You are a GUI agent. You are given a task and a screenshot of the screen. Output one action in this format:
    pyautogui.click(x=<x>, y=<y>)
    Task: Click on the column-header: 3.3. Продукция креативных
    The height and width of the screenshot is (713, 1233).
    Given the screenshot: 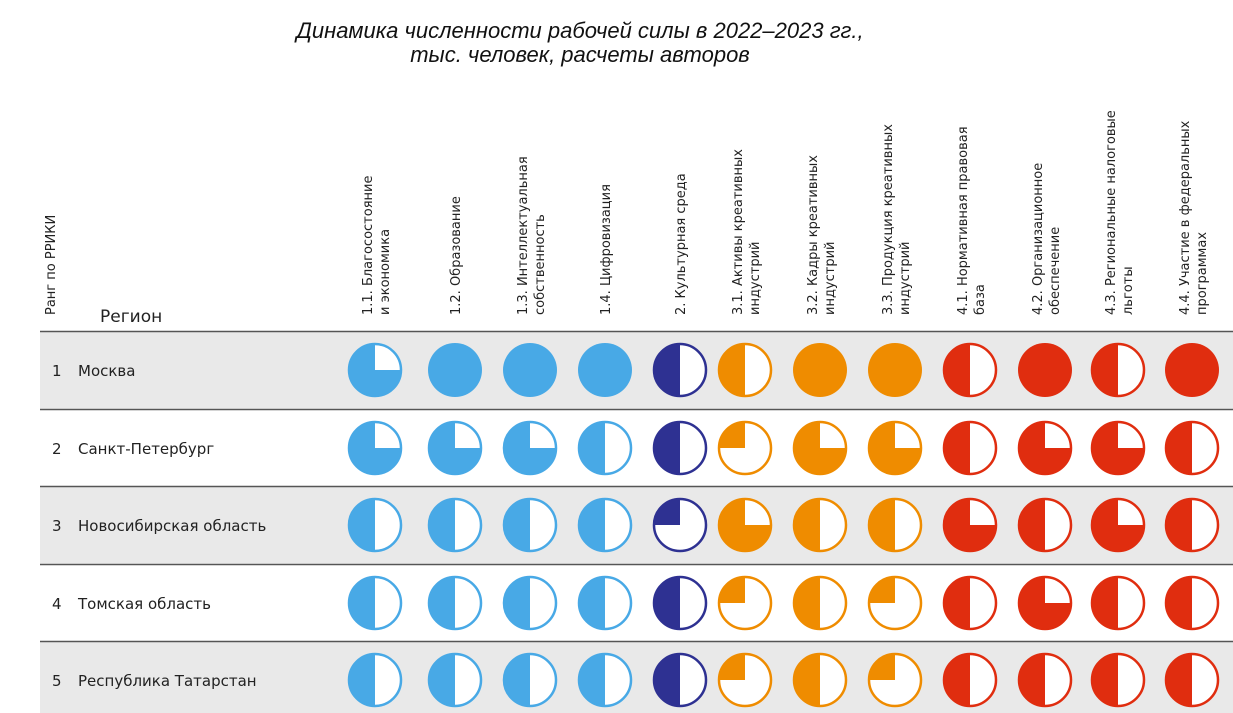 What is the action you would take?
    pyautogui.click(x=888, y=219)
    